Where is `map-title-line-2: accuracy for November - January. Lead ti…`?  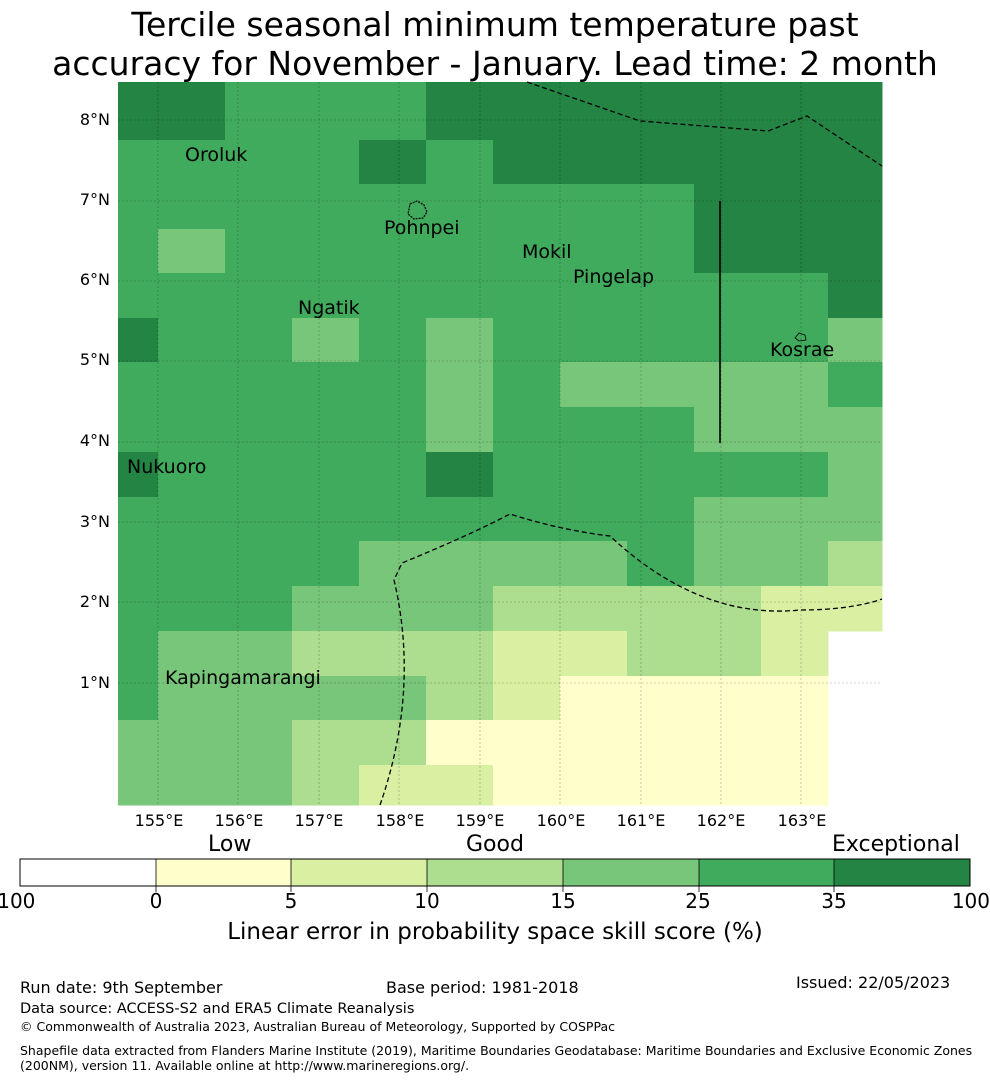 map-title-line-2: accuracy for November - January. Lead ti… is located at coordinates (495, 63).